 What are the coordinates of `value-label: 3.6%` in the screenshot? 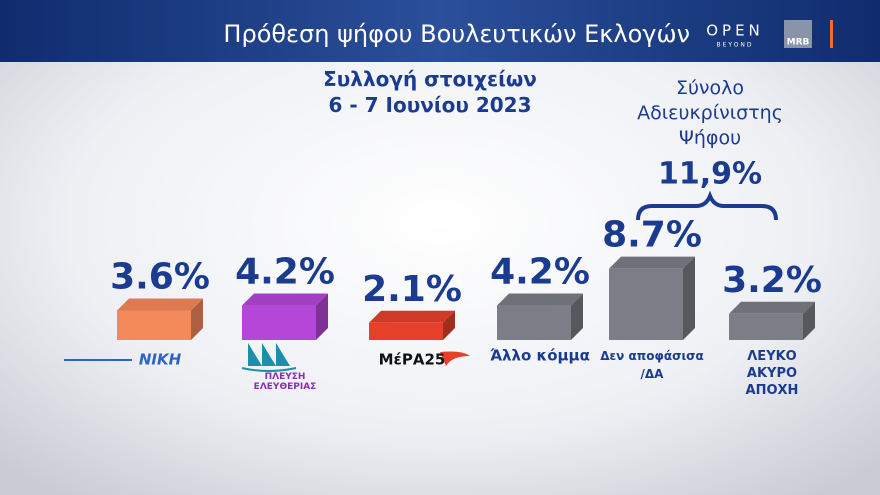 It's located at (160, 276).